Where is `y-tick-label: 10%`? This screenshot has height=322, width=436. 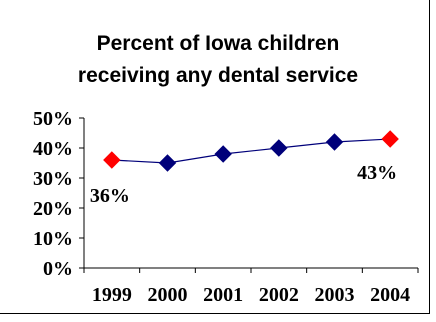 y-tick-label: 10% is located at coordinates (53, 239).